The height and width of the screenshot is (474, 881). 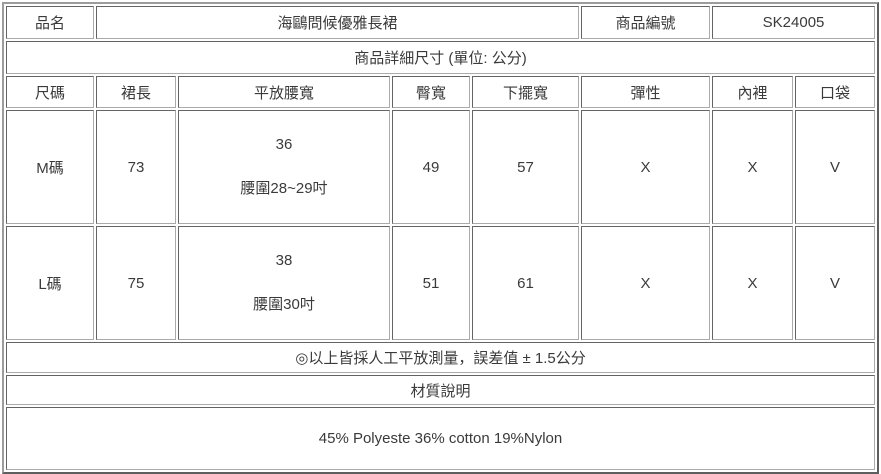 I want to click on cell-l-skirt-length: 75, so click(x=136, y=283).